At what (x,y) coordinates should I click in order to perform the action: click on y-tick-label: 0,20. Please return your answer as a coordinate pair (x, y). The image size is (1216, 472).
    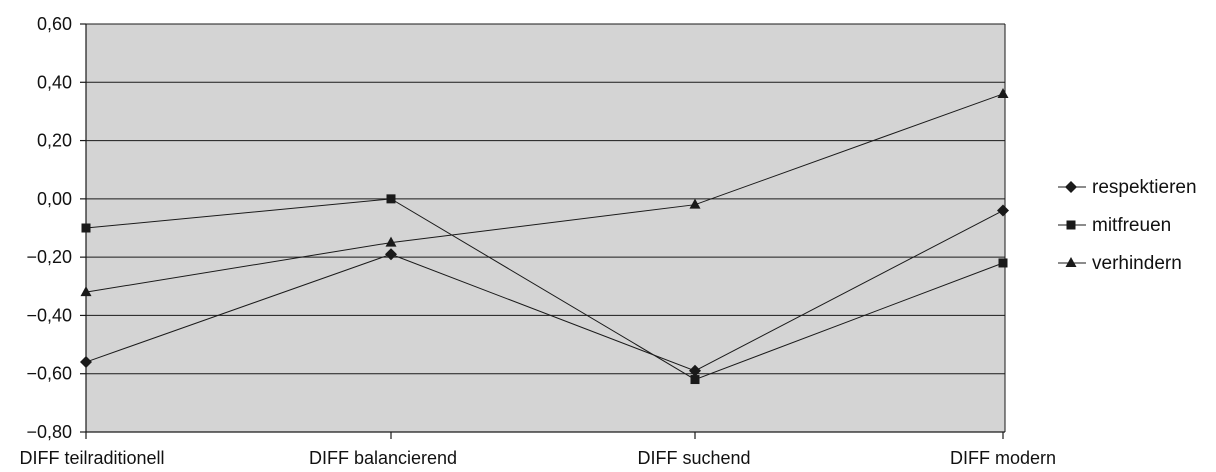
    Looking at the image, I should click on (54, 141).